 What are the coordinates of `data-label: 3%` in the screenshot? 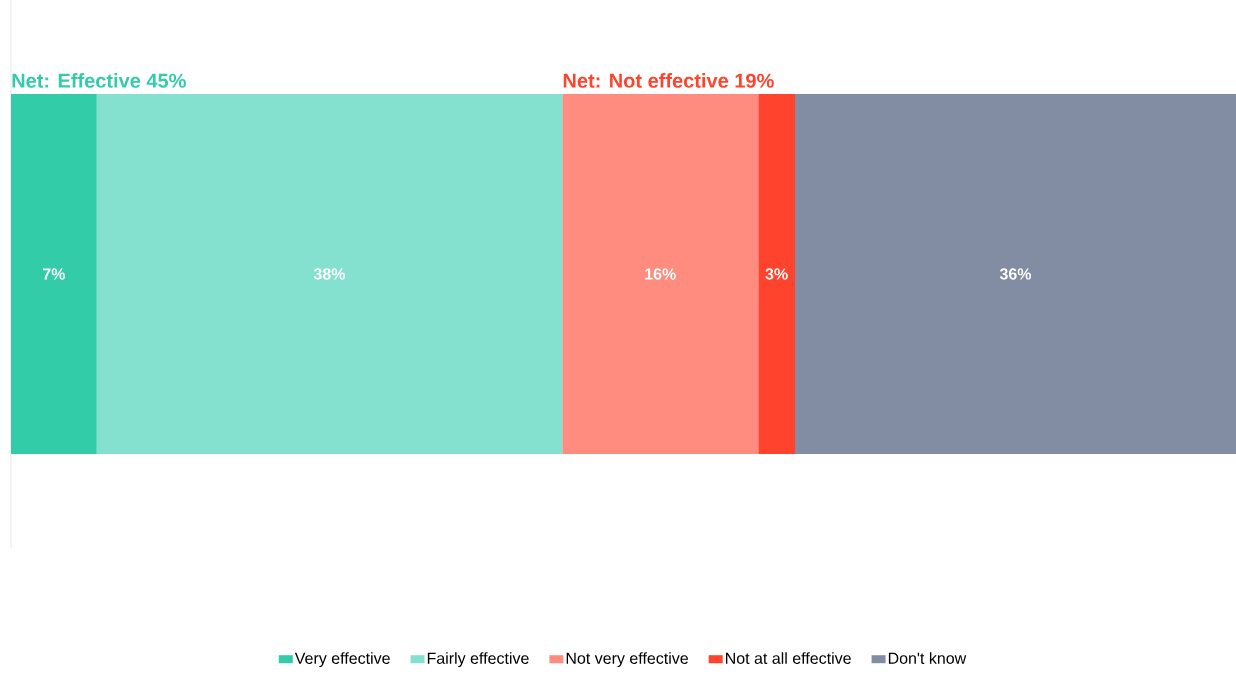 It's located at (776, 274).